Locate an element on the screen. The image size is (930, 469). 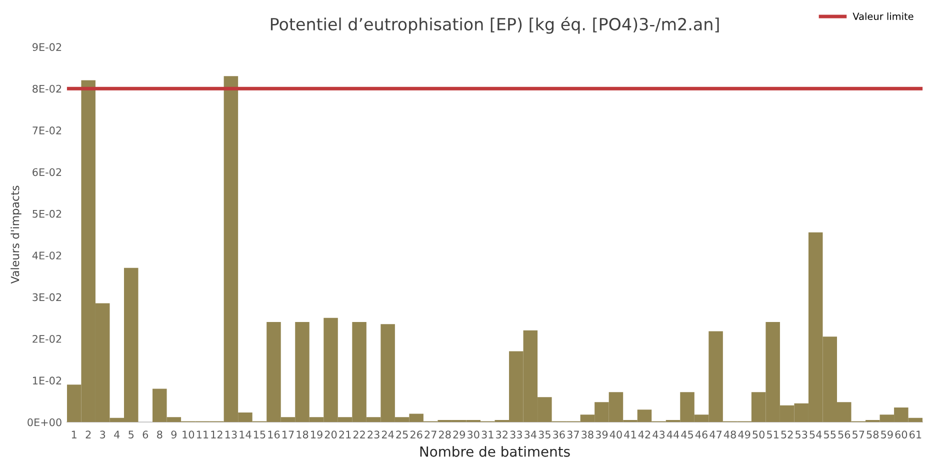
x-tick-label: 28 is located at coordinates (444, 434).